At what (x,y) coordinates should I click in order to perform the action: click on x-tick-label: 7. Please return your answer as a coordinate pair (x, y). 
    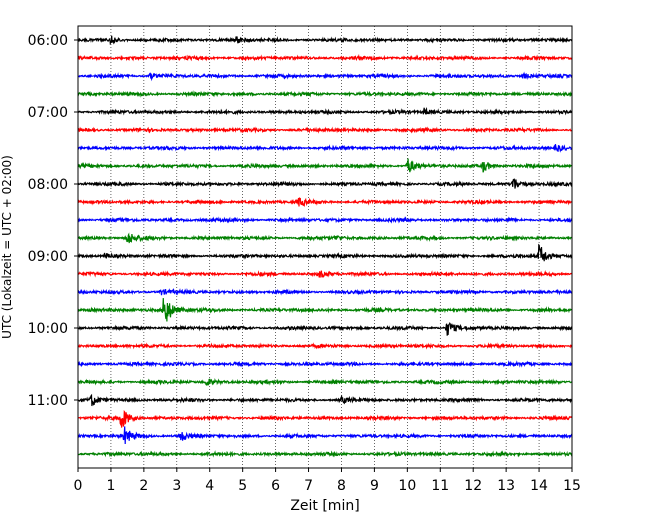
    Looking at the image, I should click on (308, 486).